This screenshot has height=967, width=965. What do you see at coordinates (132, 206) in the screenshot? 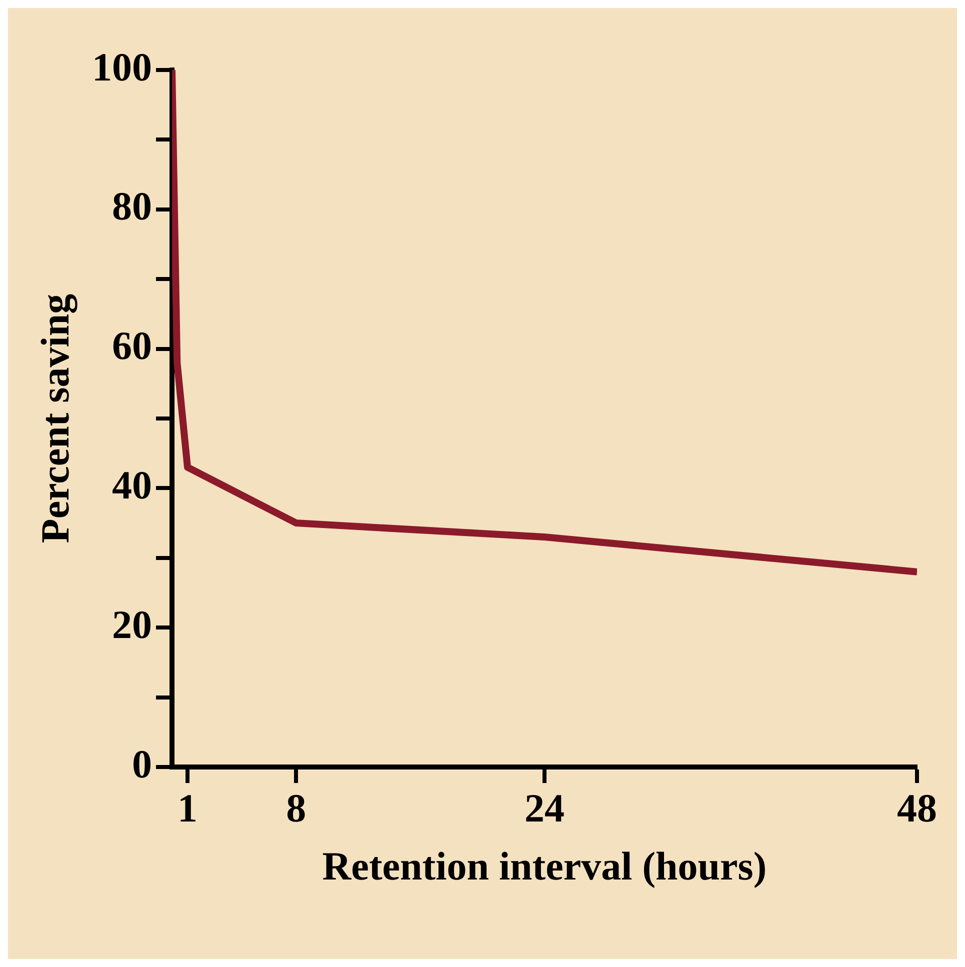
I see `y-tick-label: 80` at bounding box center [132, 206].